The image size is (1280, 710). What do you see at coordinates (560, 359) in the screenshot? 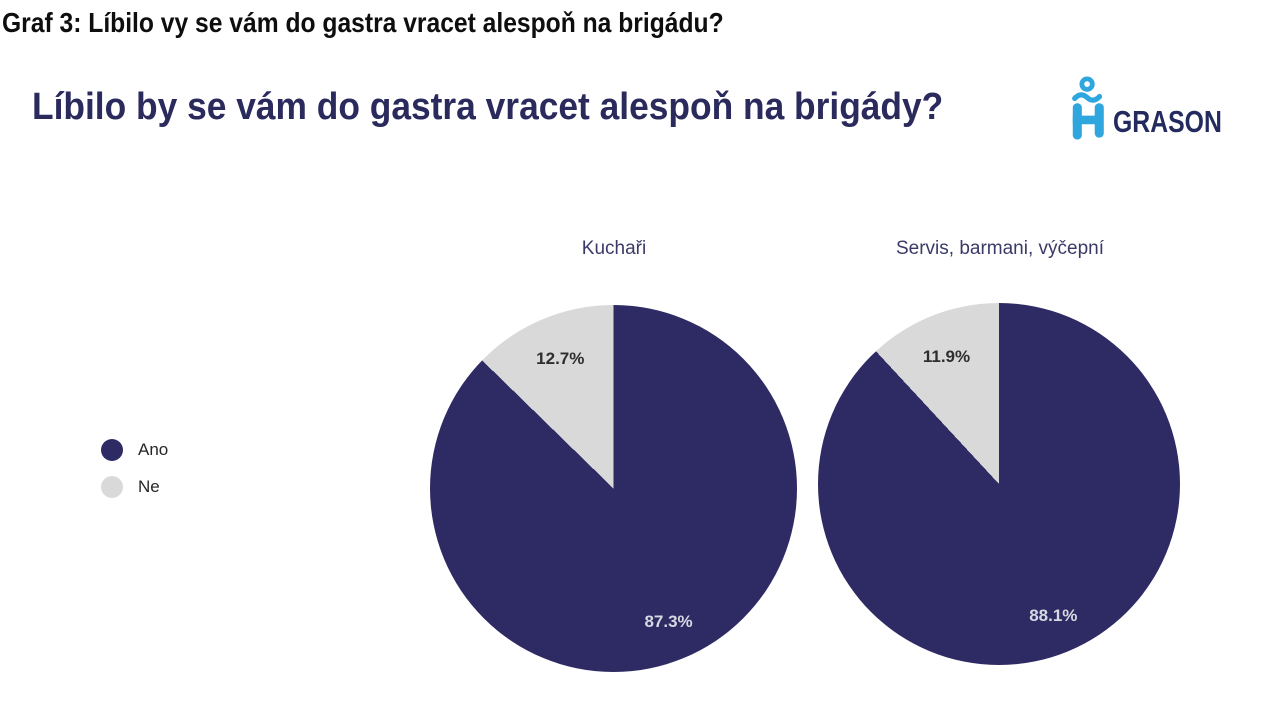
I see `pie1-ne-value-label: 12.7%` at bounding box center [560, 359].